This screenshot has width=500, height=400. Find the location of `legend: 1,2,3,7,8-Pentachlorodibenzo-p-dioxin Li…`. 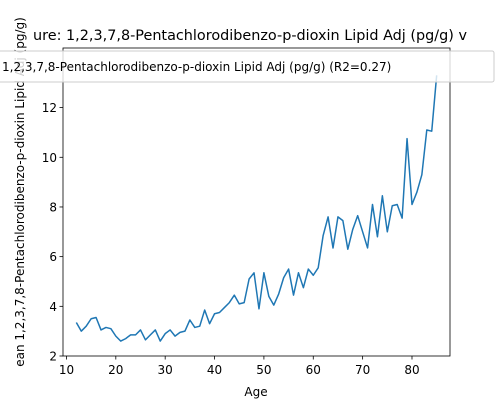

legend: 1,2,3,7,8-Pentachlorodibenzo-p-dioxin Li… is located at coordinates (247, 66).